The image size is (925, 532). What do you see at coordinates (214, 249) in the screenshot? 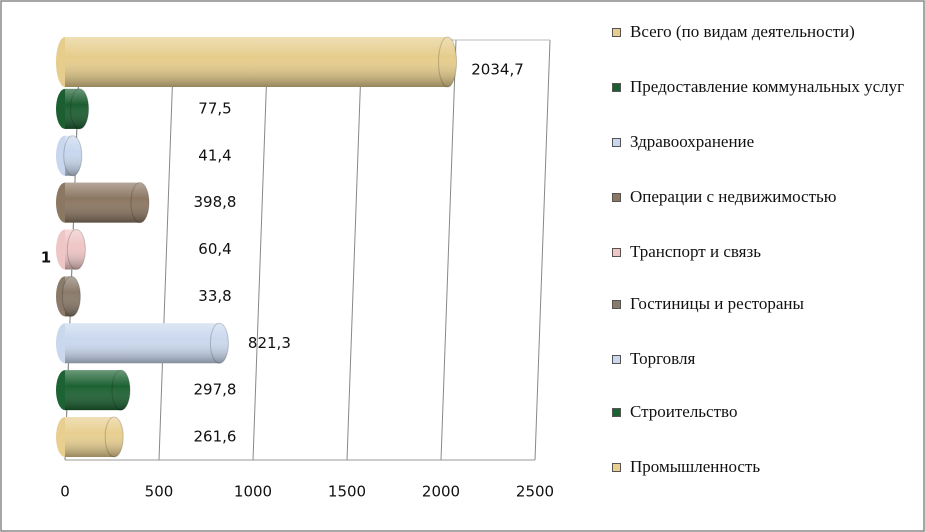
I see `value-label: 60,4` at bounding box center [214, 249].